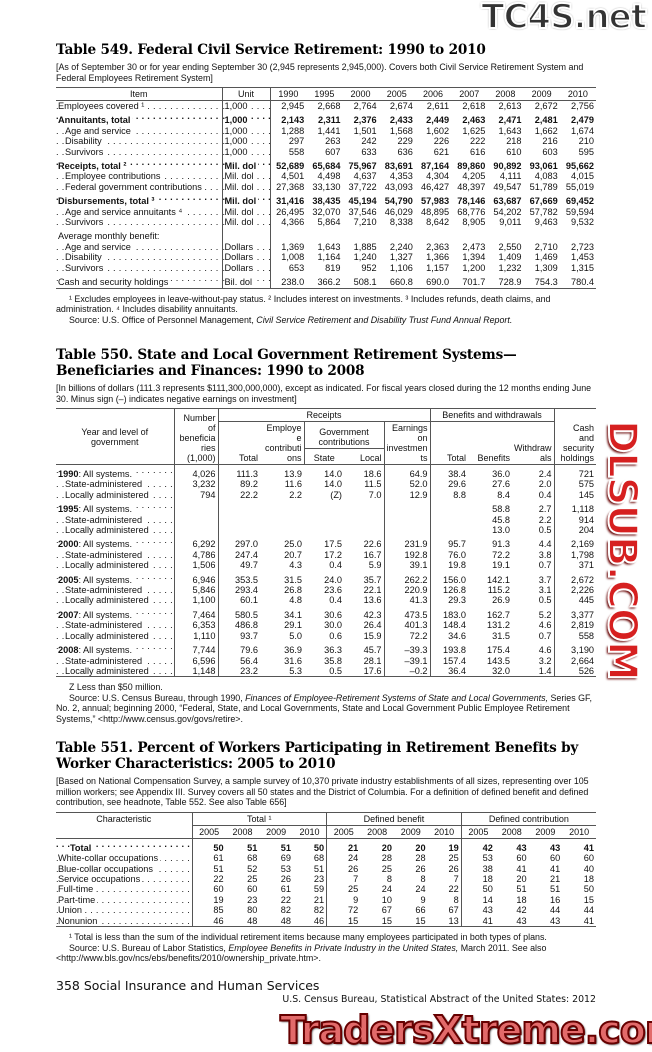 This screenshot has height=1052, width=652. I want to click on cell-value: 242, so click(369, 141).